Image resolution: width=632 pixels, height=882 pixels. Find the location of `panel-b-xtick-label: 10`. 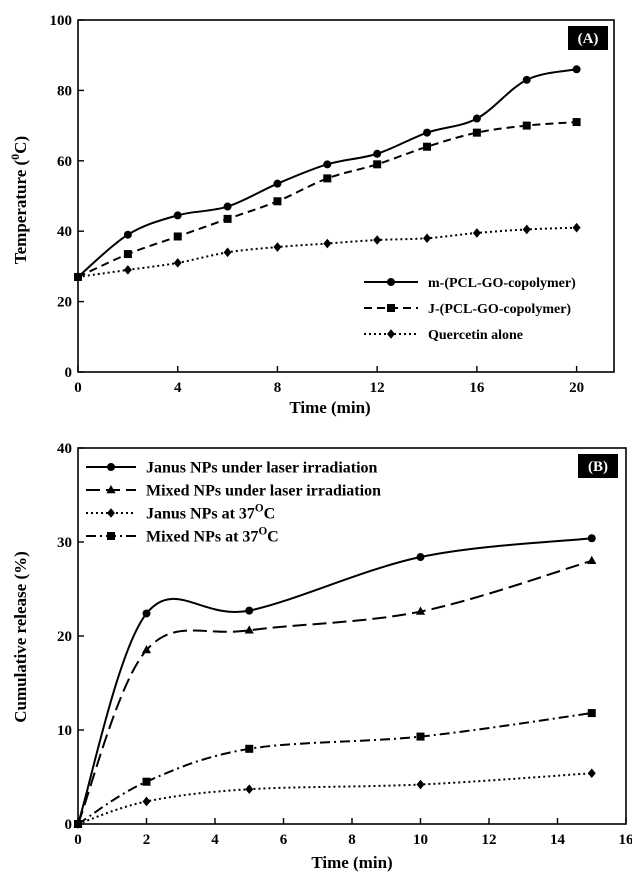

panel-b-xtick-label: 10 is located at coordinates (420, 840).